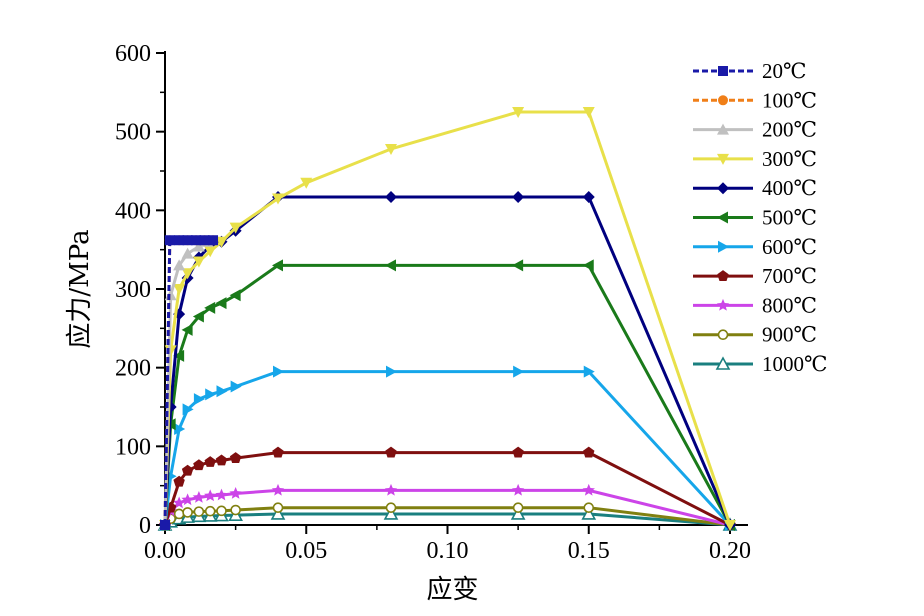 Image resolution: width=924 pixels, height=616 pixels. I want to click on x-tick-label: 0.05, so click(306, 551).